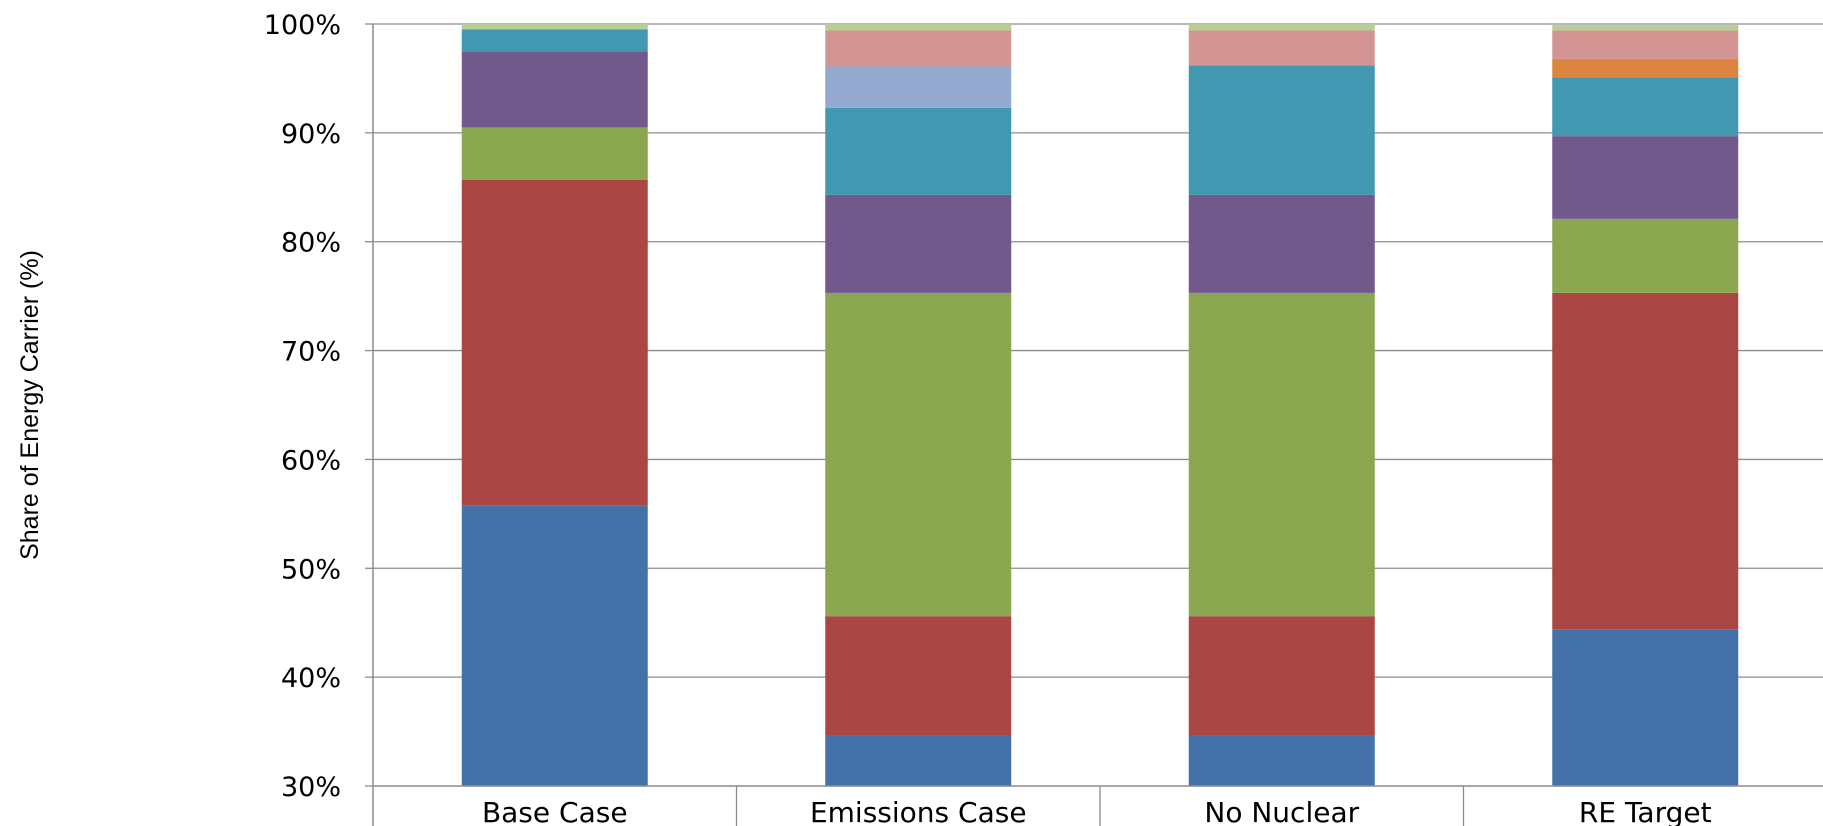 This screenshot has width=1823, height=826. Describe the element at coordinates (311, 134) in the screenshot. I see `y-tick-label: 90%` at that location.